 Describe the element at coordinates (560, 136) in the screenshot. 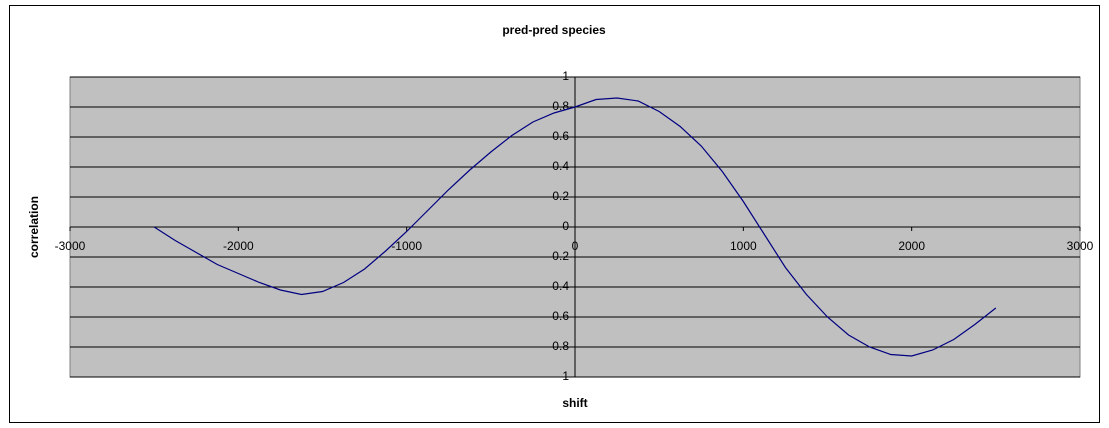

I see `y-tick-label: 0.6` at that location.